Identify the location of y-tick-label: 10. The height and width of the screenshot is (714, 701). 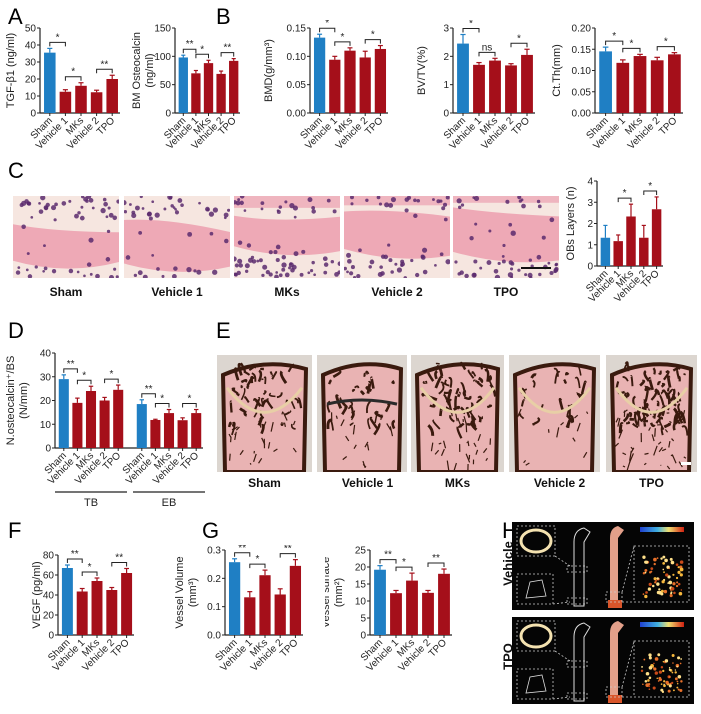
(361, 602).